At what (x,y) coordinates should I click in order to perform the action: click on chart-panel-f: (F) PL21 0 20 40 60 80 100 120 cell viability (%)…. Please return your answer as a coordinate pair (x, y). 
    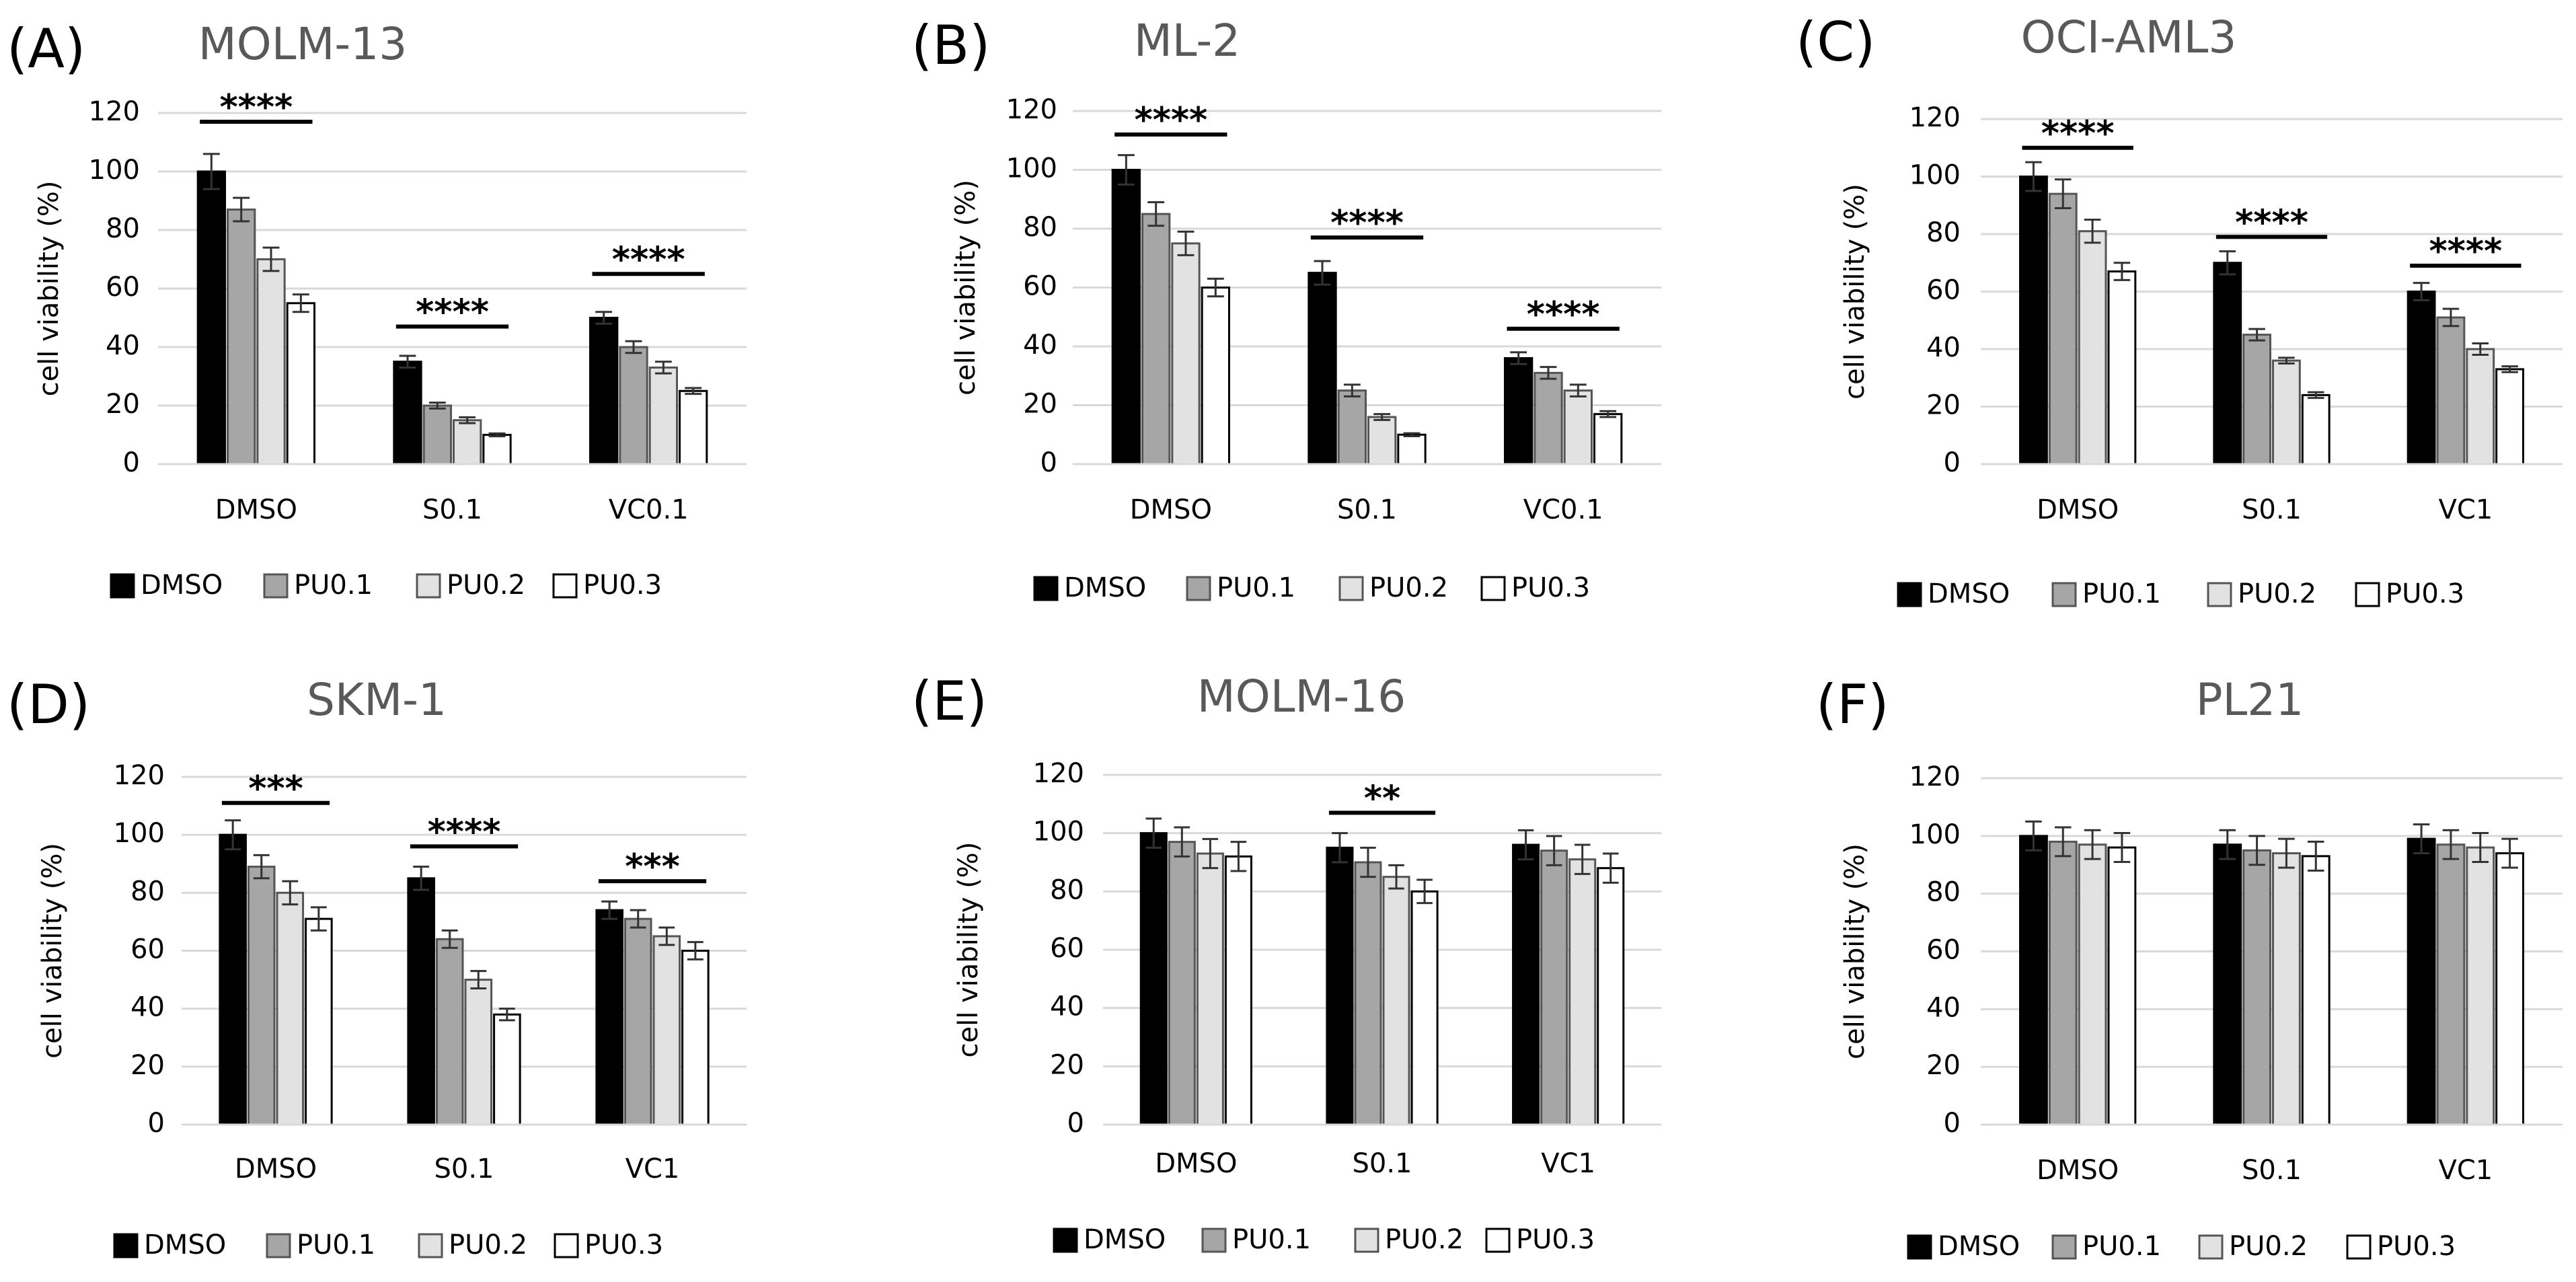
    Looking at the image, I should click on (2189, 967).